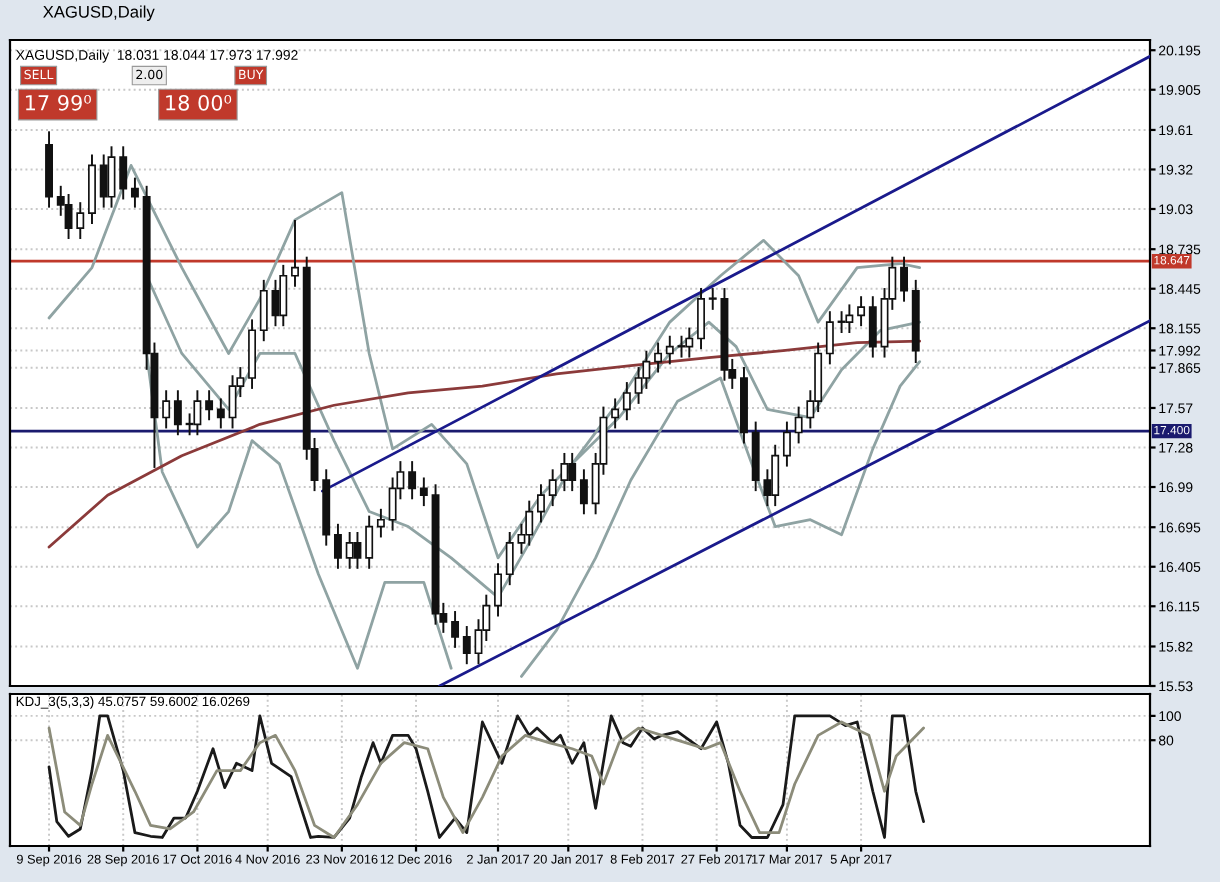  What do you see at coordinates (58, 102) in the screenshot?
I see `annotation: 17 99⁰` at bounding box center [58, 102].